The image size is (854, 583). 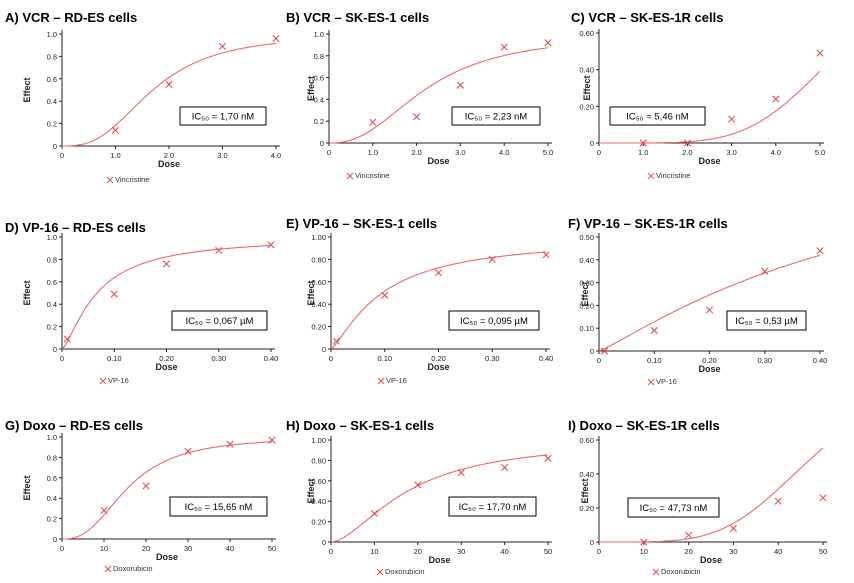 I want to click on x-tick-label: 30, so click(x=461, y=551).